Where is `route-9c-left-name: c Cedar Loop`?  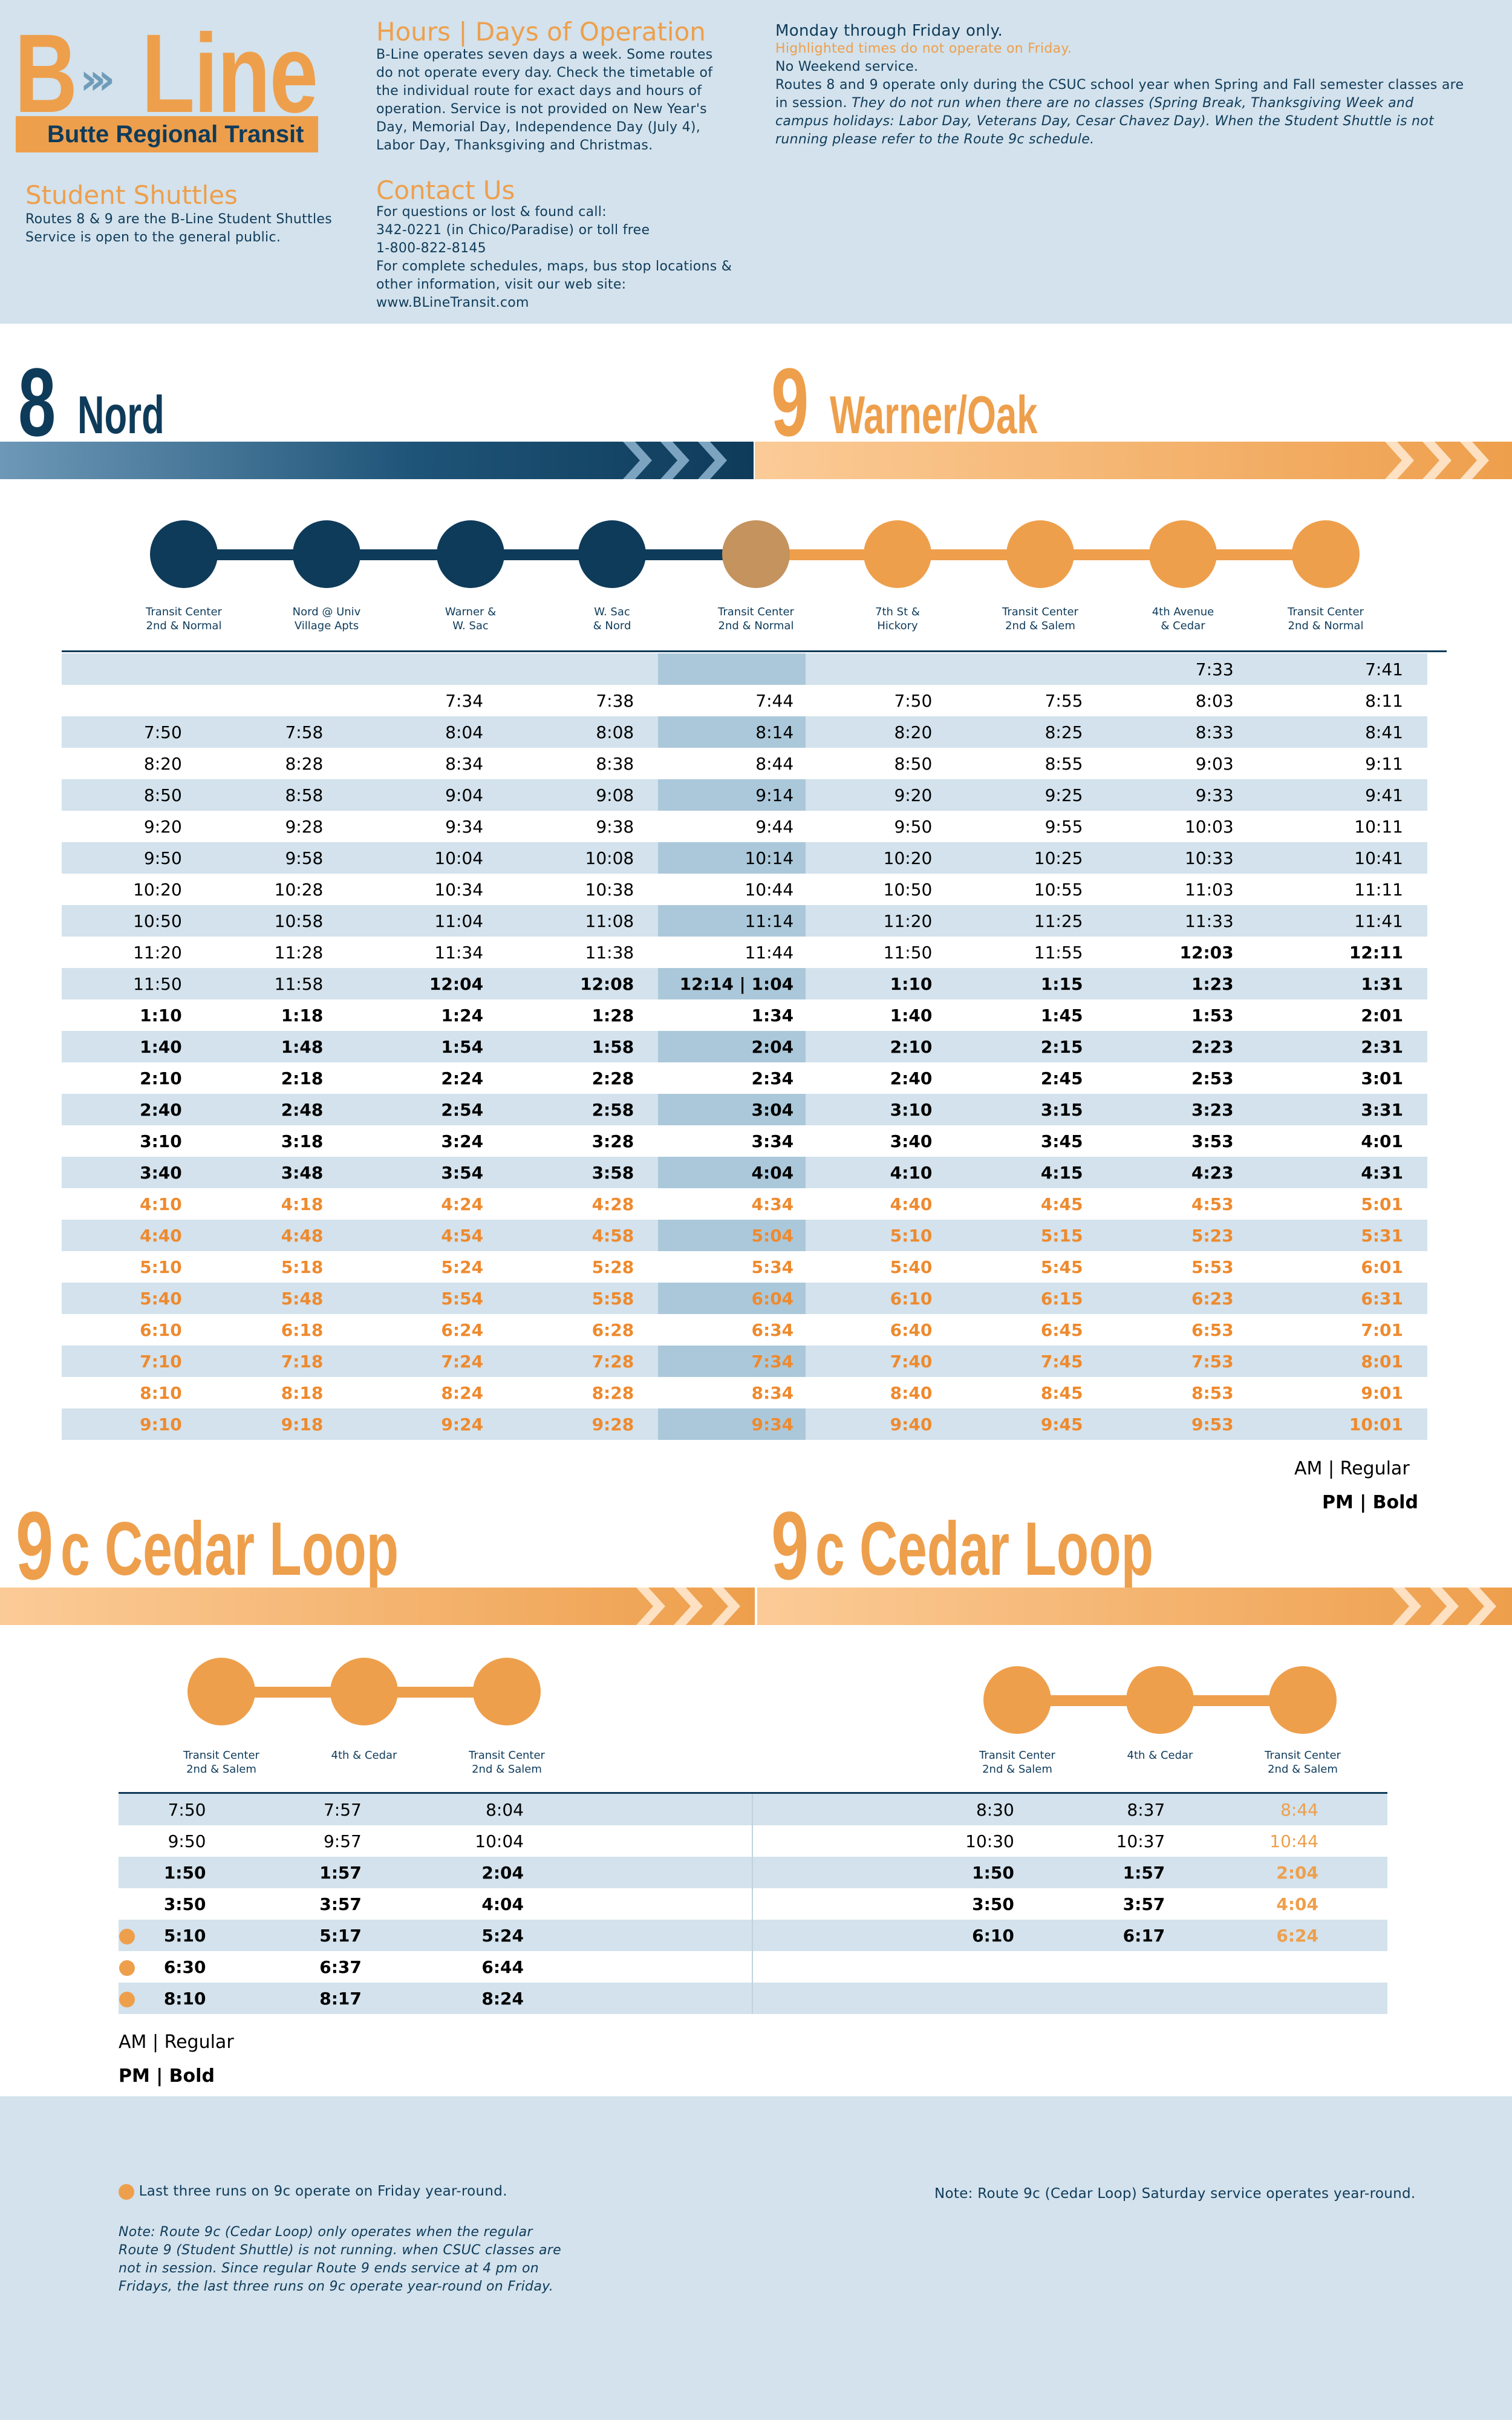 route-9c-left-name: c Cedar Loop is located at coordinates (229, 1549).